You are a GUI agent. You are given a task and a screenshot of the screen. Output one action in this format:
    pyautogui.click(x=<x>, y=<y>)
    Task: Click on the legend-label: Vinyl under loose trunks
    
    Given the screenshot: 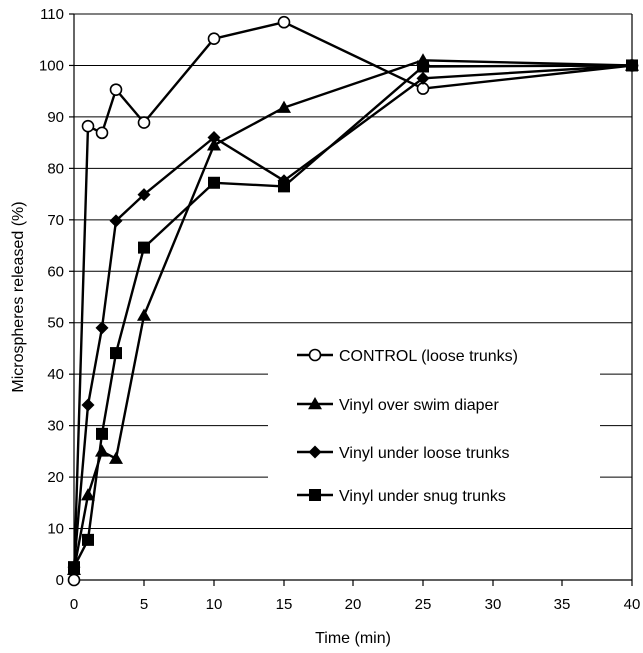 What is the action you would take?
    pyautogui.click(x=424, y=453)
    